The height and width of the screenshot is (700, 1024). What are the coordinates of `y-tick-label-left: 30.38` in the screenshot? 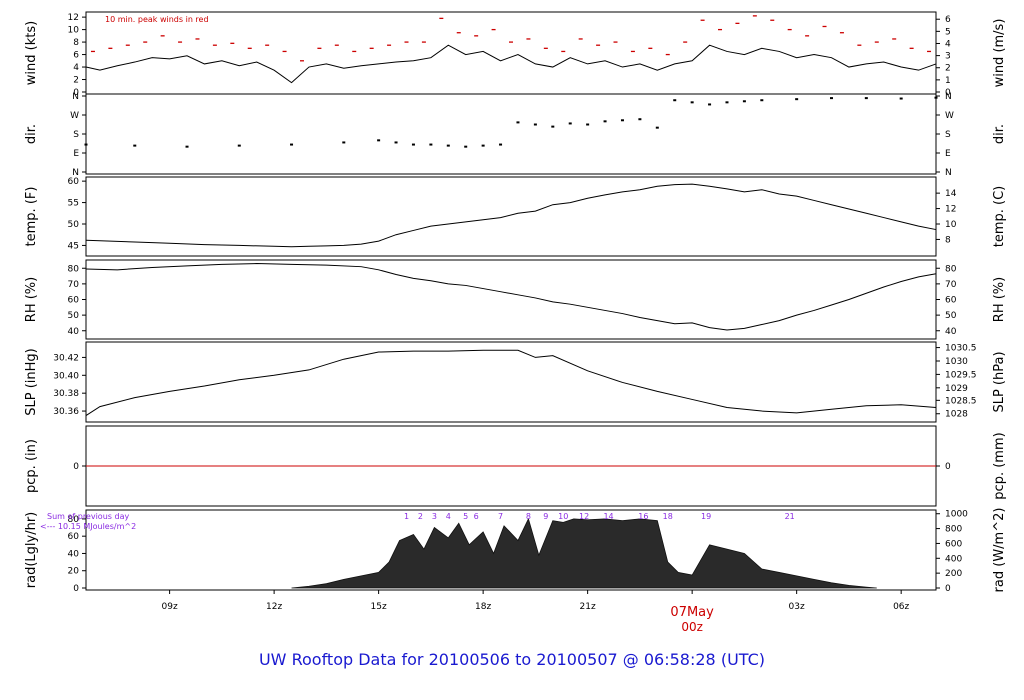 It's located at (66, 394).